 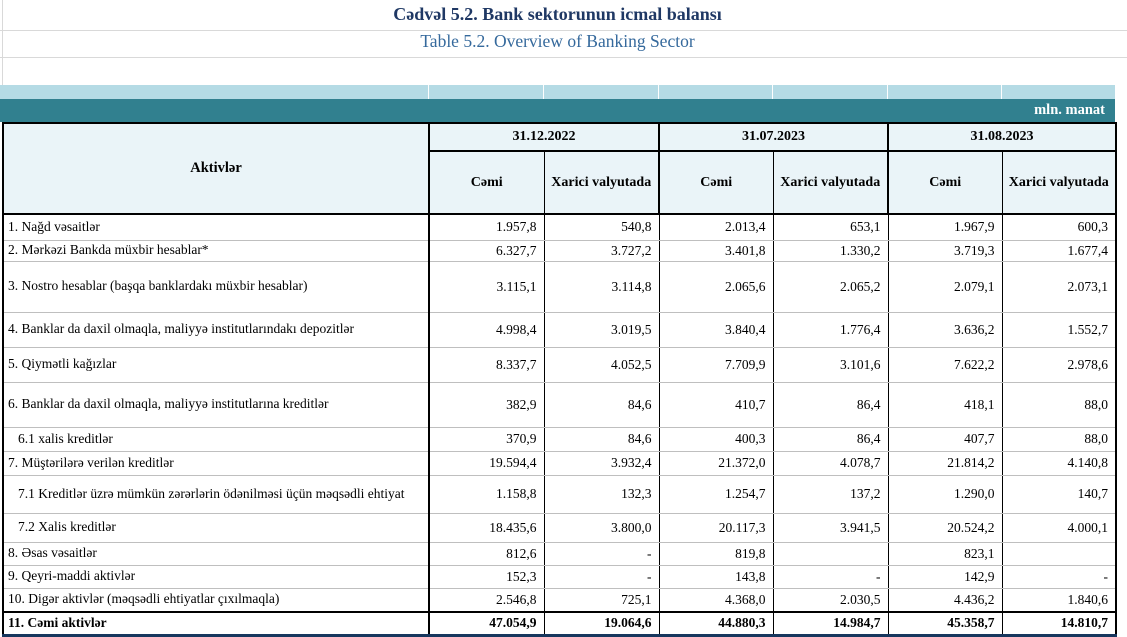 I want to click on value-cell: 142,9, so click(x=945, y=576).